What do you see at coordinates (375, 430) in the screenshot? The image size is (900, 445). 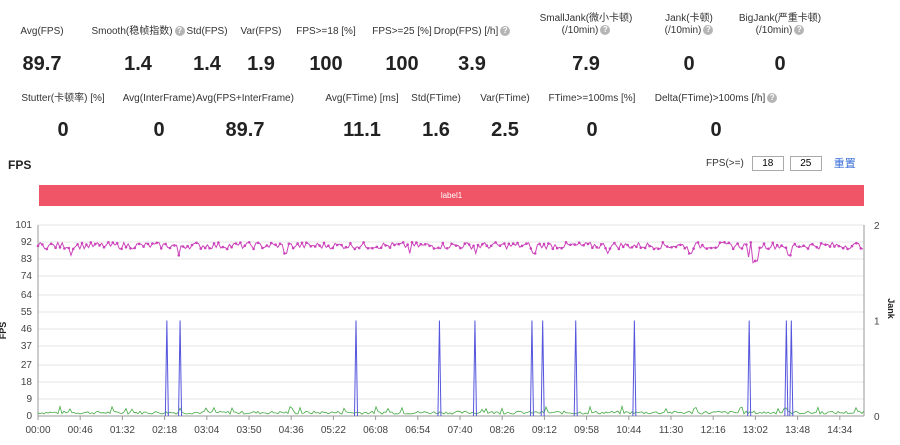 I see `x-tick-label: 06:08` at bounding box center [375, 430].